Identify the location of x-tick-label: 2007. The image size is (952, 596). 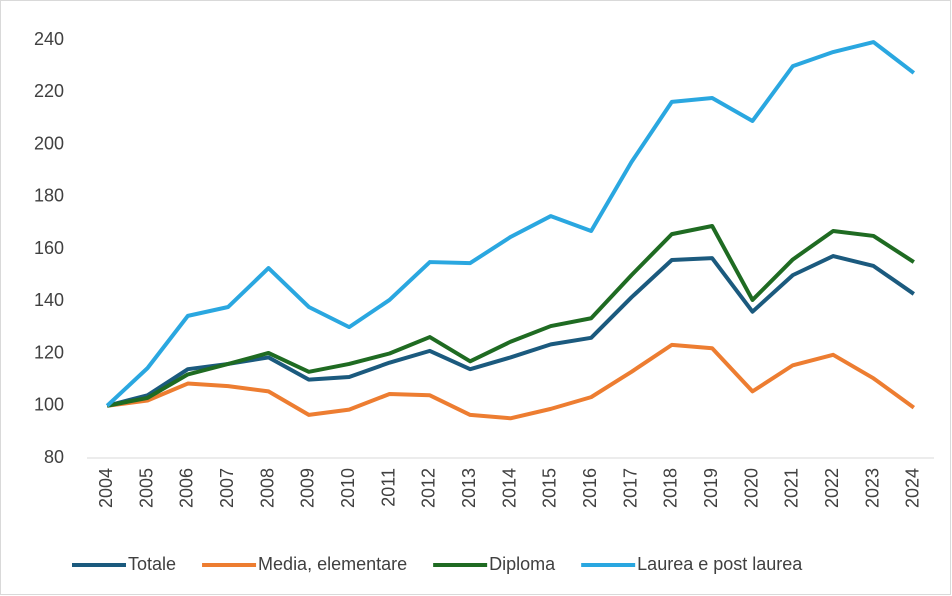
(227, 488).